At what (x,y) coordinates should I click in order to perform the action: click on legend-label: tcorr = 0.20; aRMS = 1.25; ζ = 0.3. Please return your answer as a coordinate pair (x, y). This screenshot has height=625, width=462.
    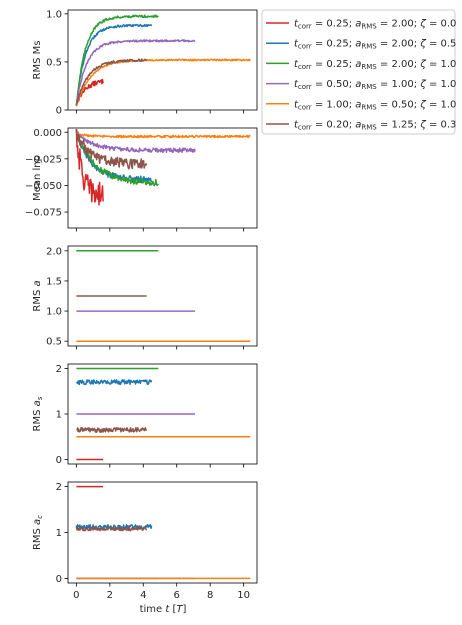
    Looking at the image, I should click on (375, 126).